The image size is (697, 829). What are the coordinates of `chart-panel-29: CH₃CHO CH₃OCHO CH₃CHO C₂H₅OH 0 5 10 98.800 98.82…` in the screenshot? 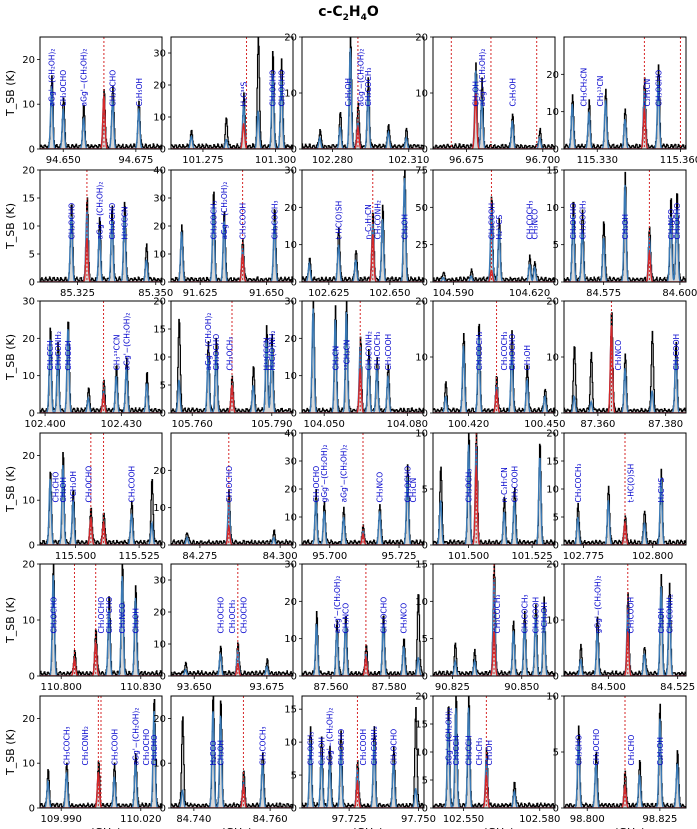 It's located at (616, 760).